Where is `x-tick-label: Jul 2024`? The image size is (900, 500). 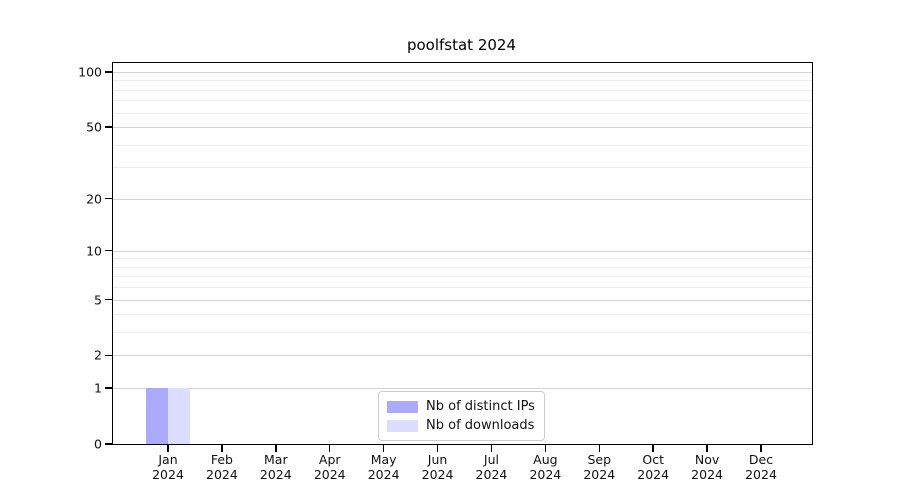 x-tick-label: Jul 2024 is located at coordinates (491, 467).